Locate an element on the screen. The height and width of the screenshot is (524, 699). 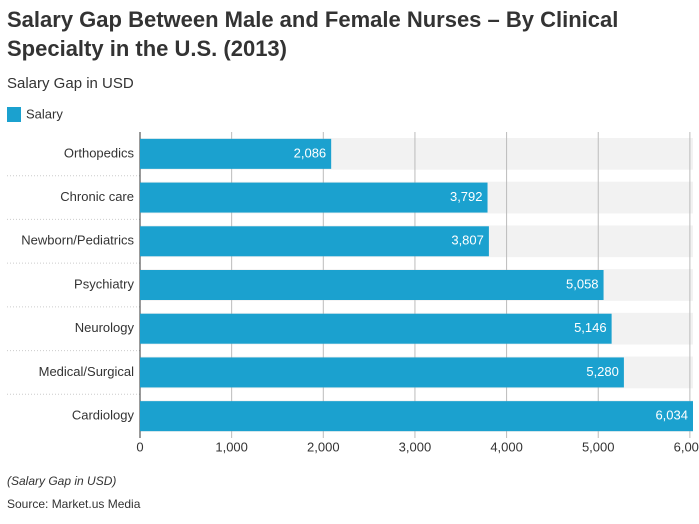
y-tick-label: Cardiology is located at coordinates (103, 415).